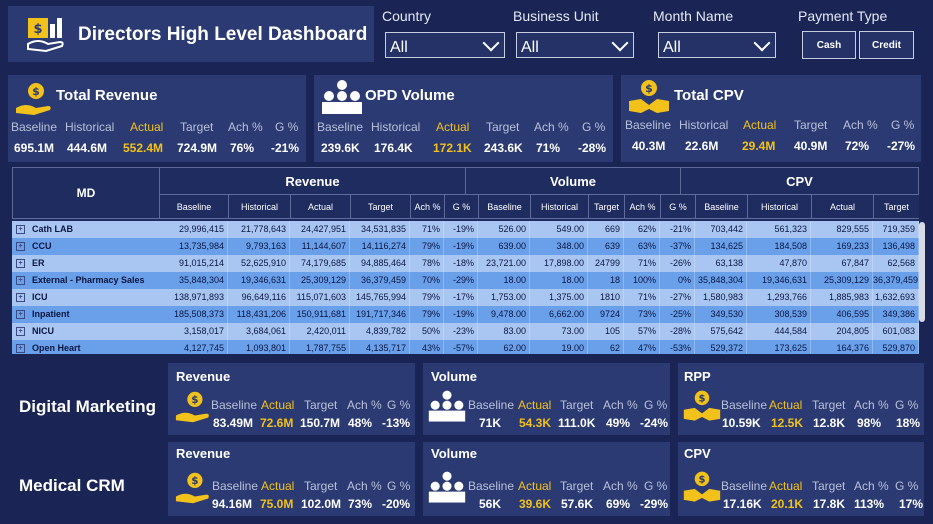 The height and width of the screenshot is (524, 933). I want to click on money-hand-icon: $, so click(45, 35).